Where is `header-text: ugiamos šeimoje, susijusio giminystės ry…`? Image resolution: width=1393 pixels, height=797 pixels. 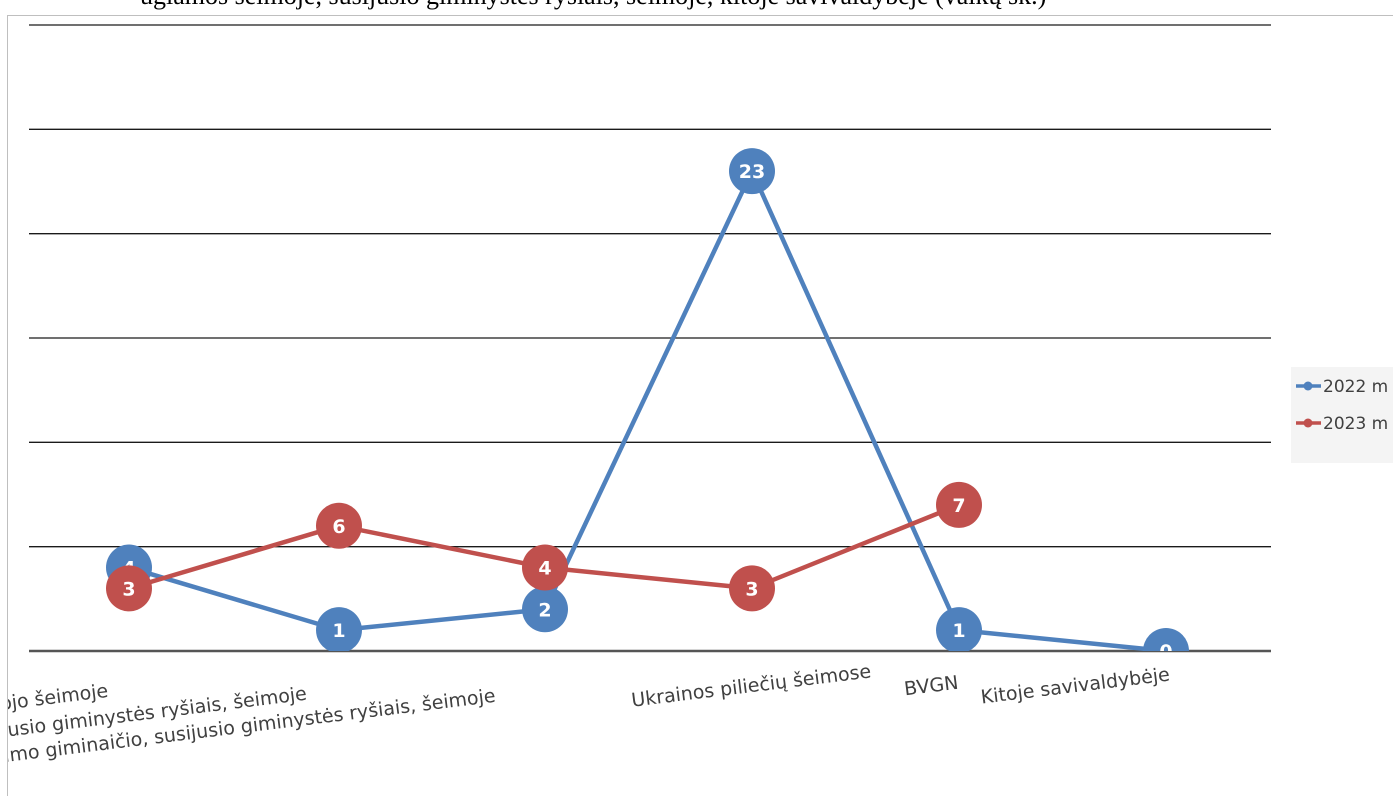
header-text: ugiamos šeimoje, susijusio giminystės ry… is located at coordinates (593, 5).